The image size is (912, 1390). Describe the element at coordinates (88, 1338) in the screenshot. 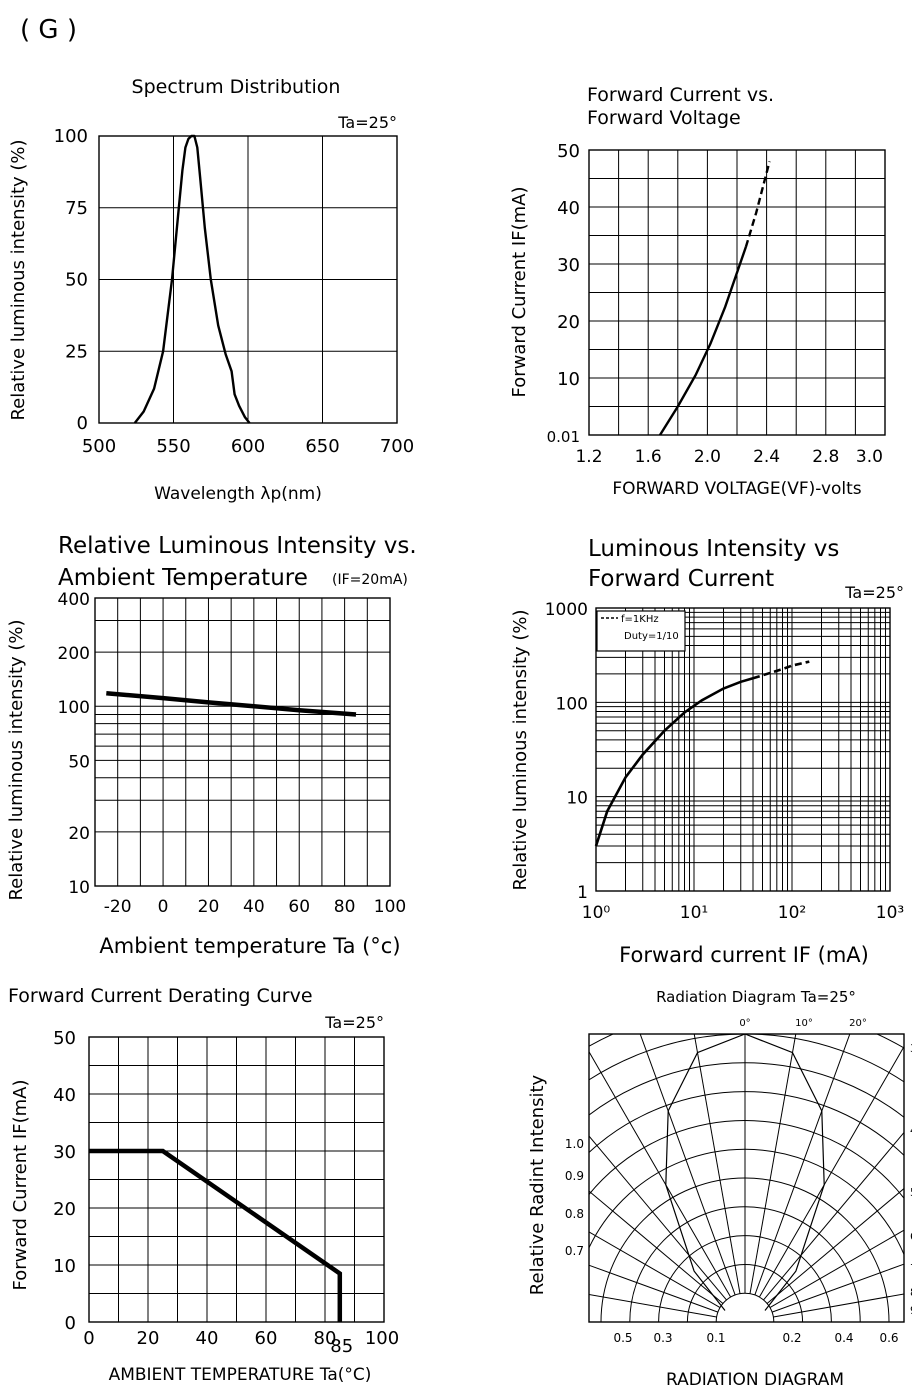

I see `derating-x-tick: 0` at that location.